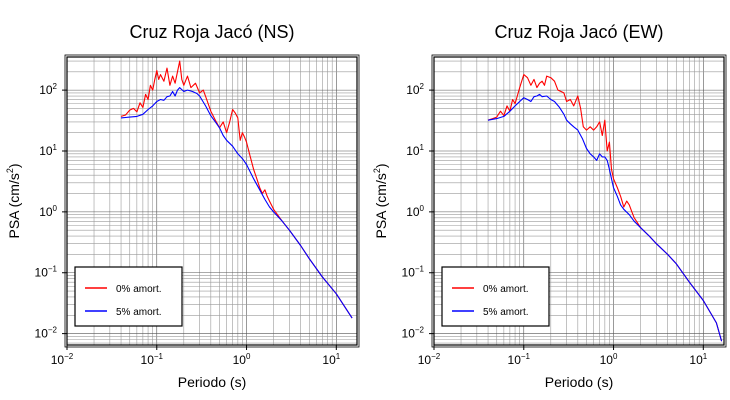 The image size is (730, 400). What do you see at coordinates (211, 32) in the screenshot?
I see `chart-title: Cruz Roja Jacó (NS)` at bounding box center [211, 32].